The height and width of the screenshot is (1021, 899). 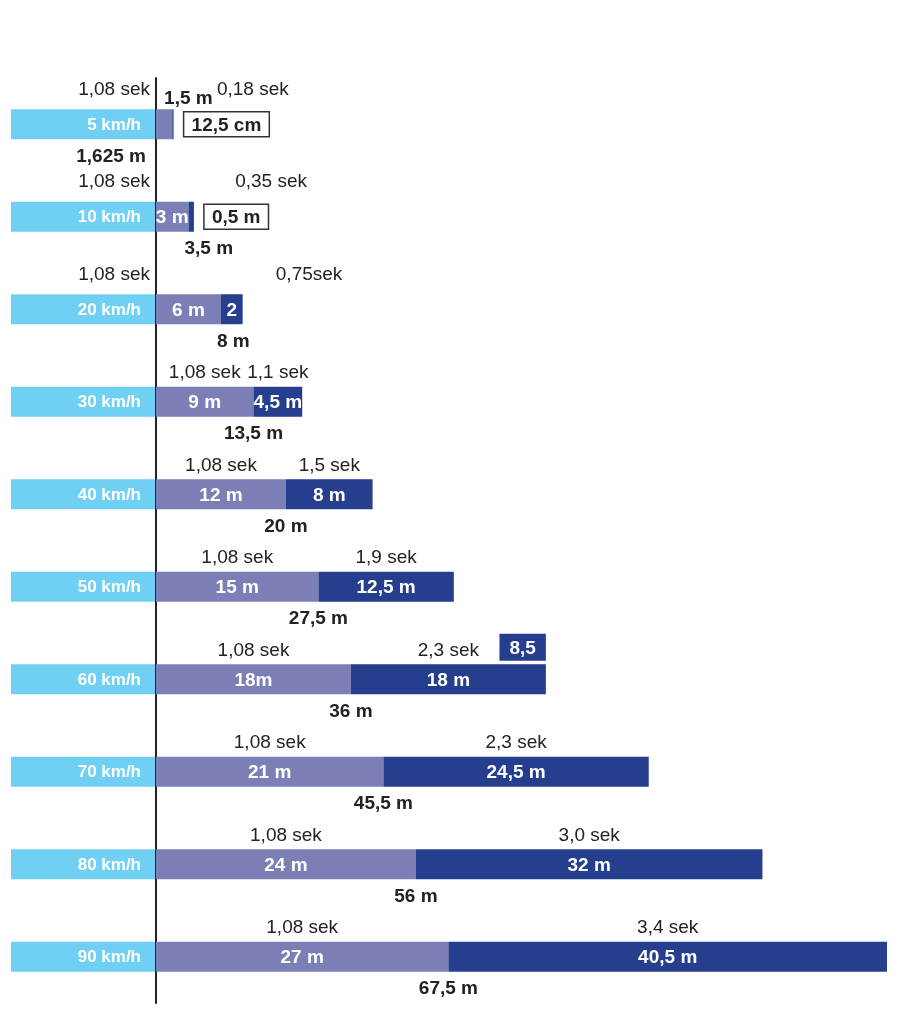 I want to click on total-label: 67,5 m, so click(x=448, y=988).